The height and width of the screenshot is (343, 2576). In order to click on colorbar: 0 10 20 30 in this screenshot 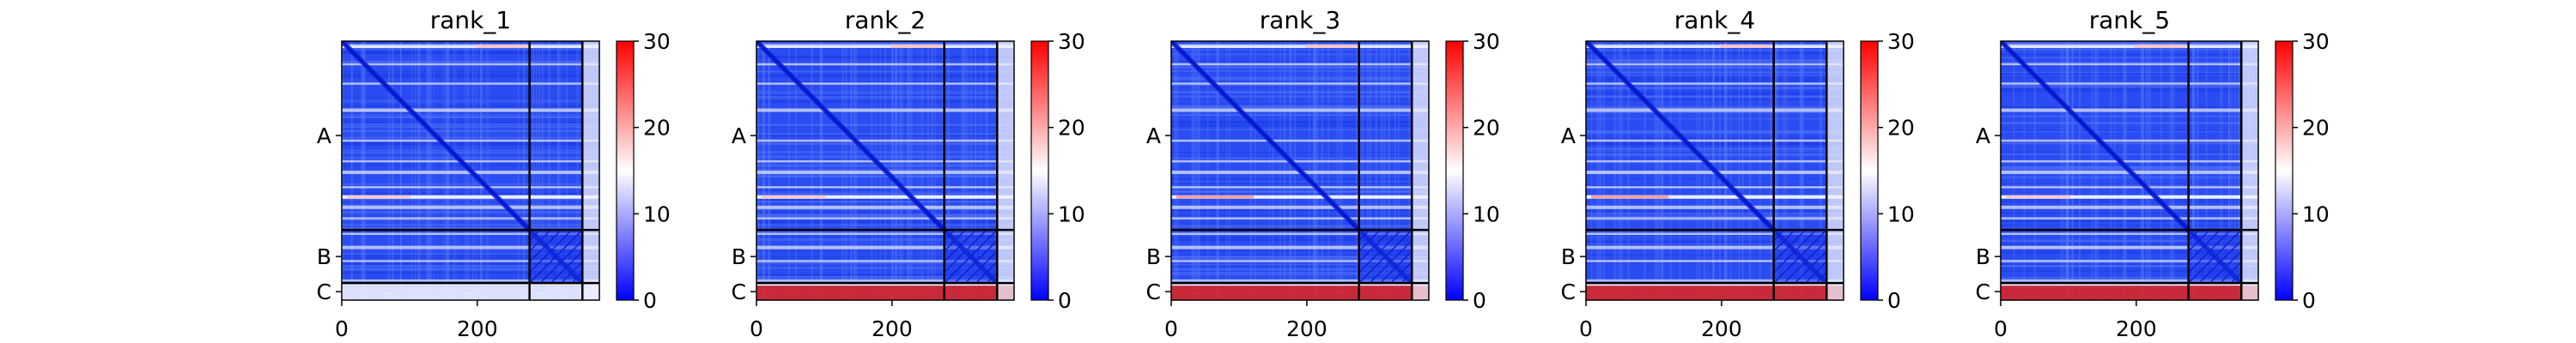, I will do `click(1057, 171)`.